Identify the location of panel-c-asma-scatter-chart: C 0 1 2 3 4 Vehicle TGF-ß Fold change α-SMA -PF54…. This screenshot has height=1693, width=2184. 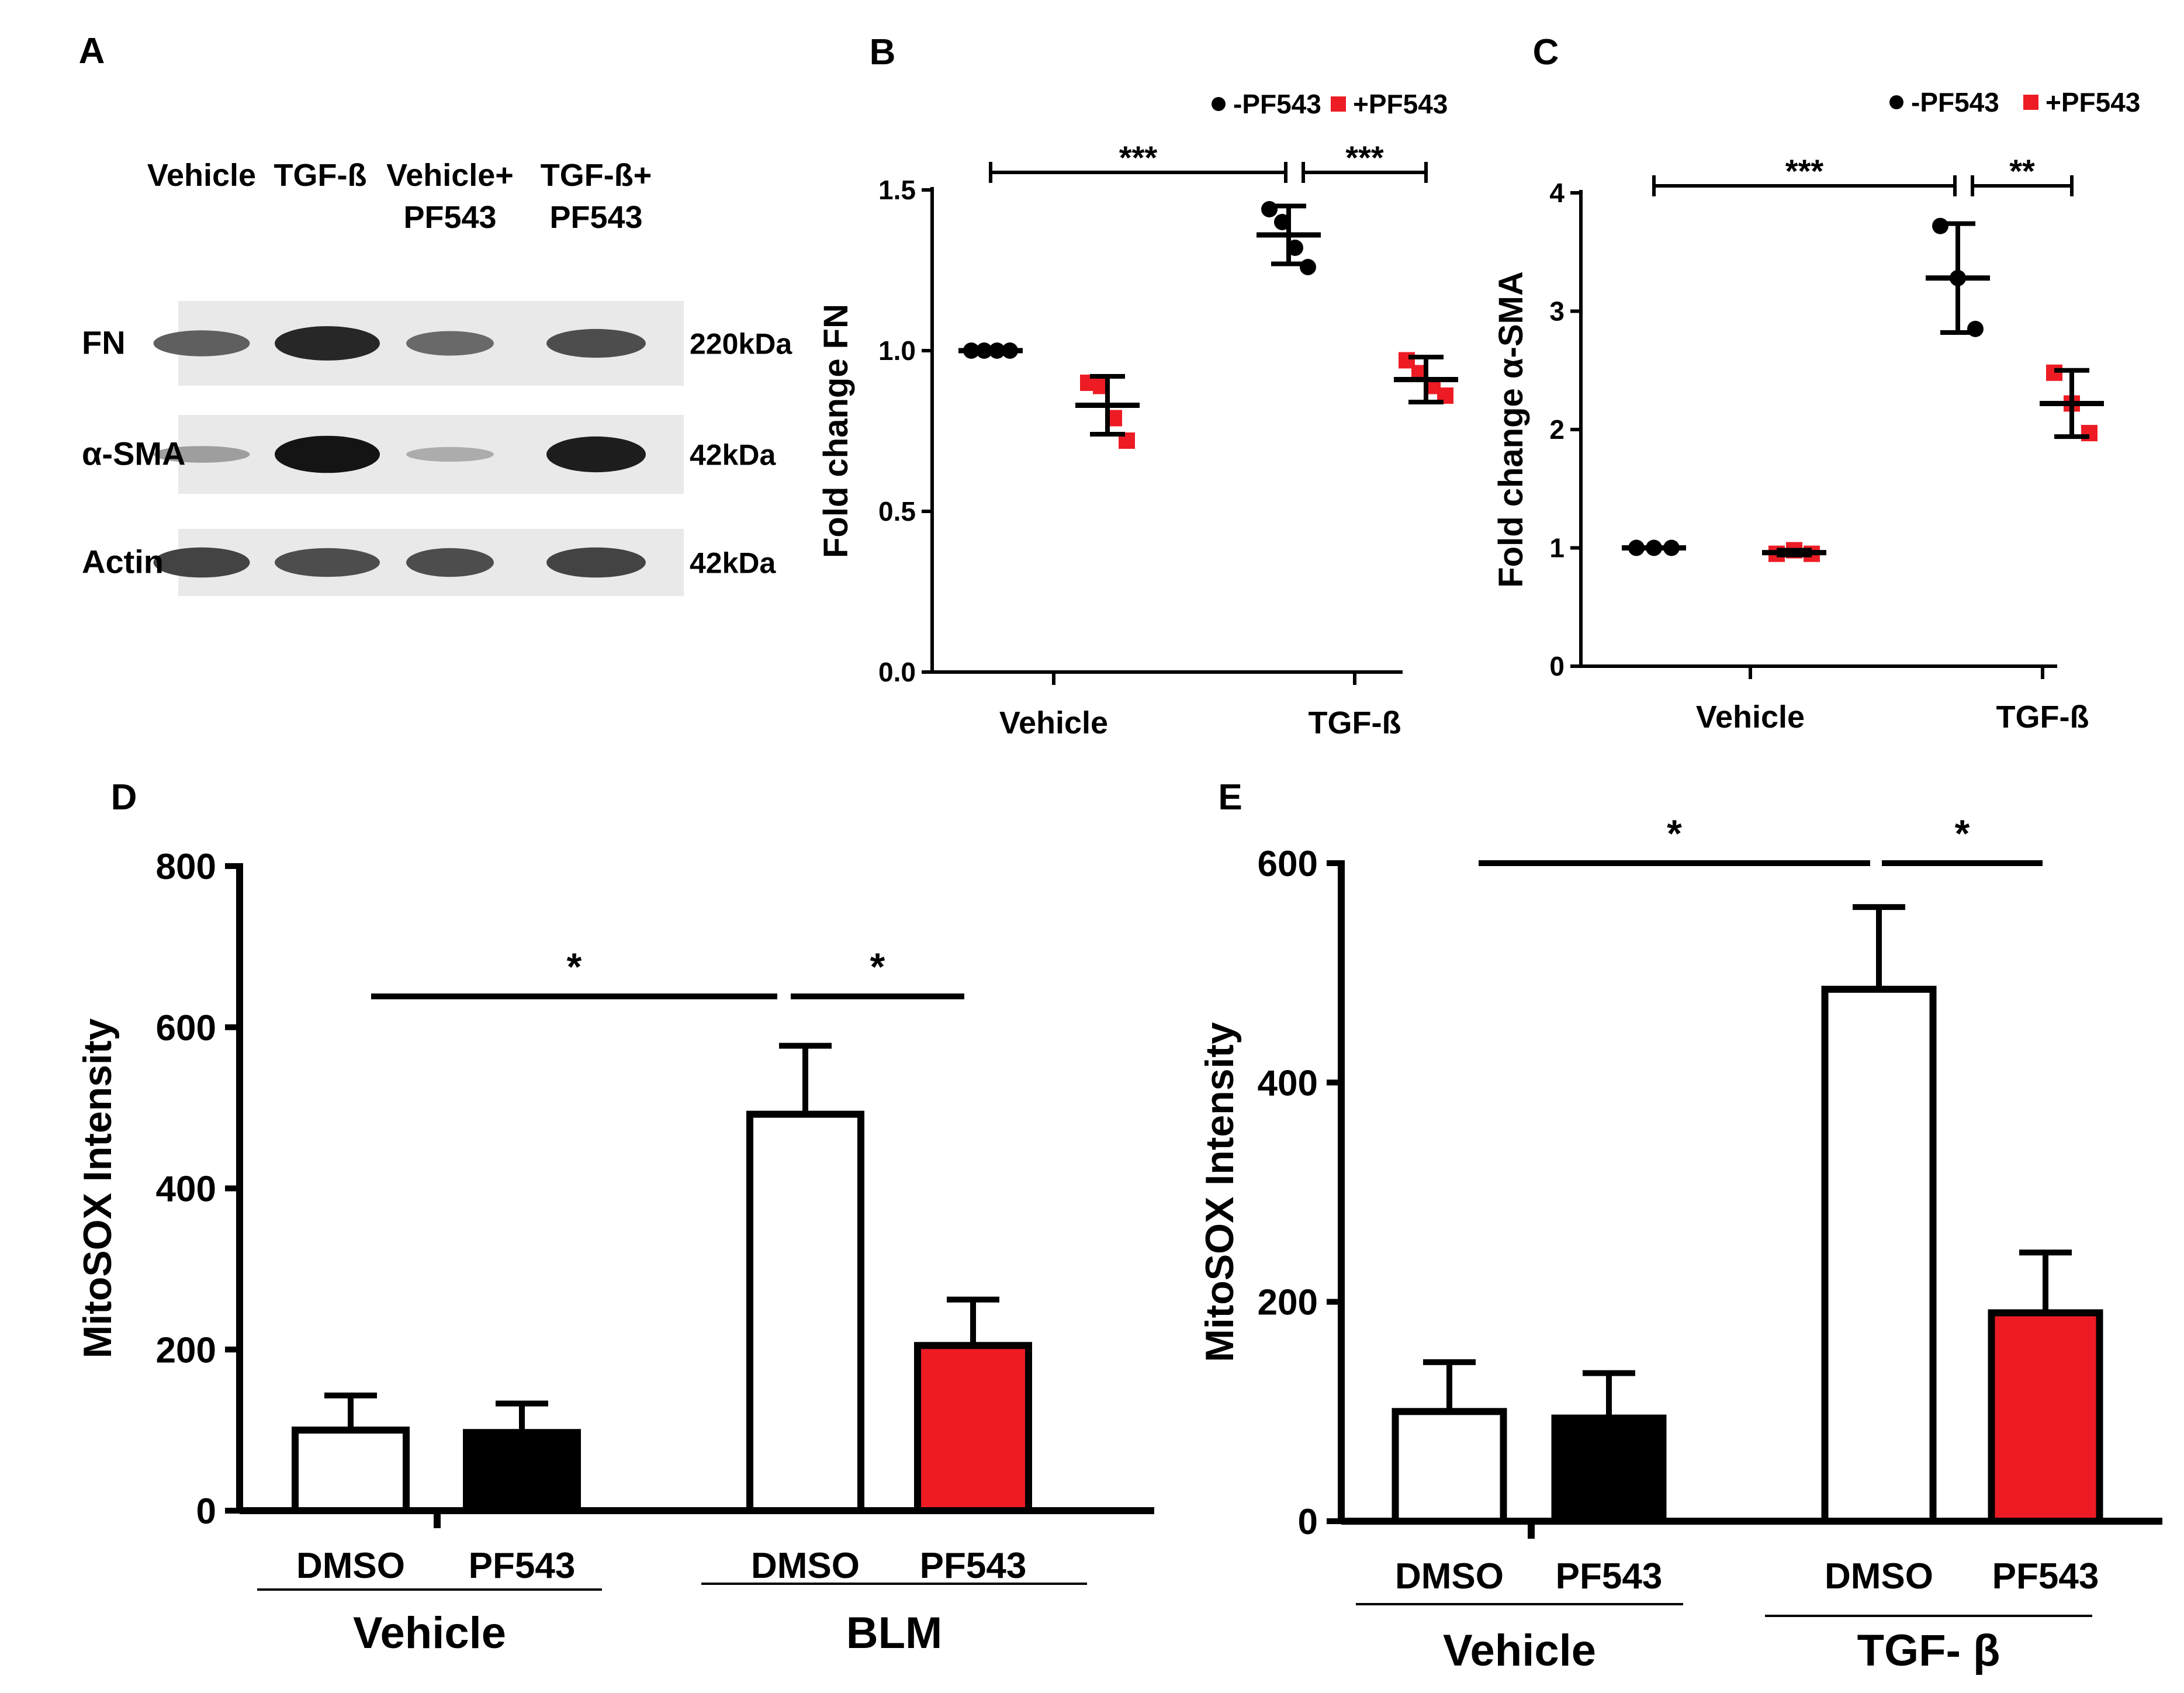
(1816, 383).